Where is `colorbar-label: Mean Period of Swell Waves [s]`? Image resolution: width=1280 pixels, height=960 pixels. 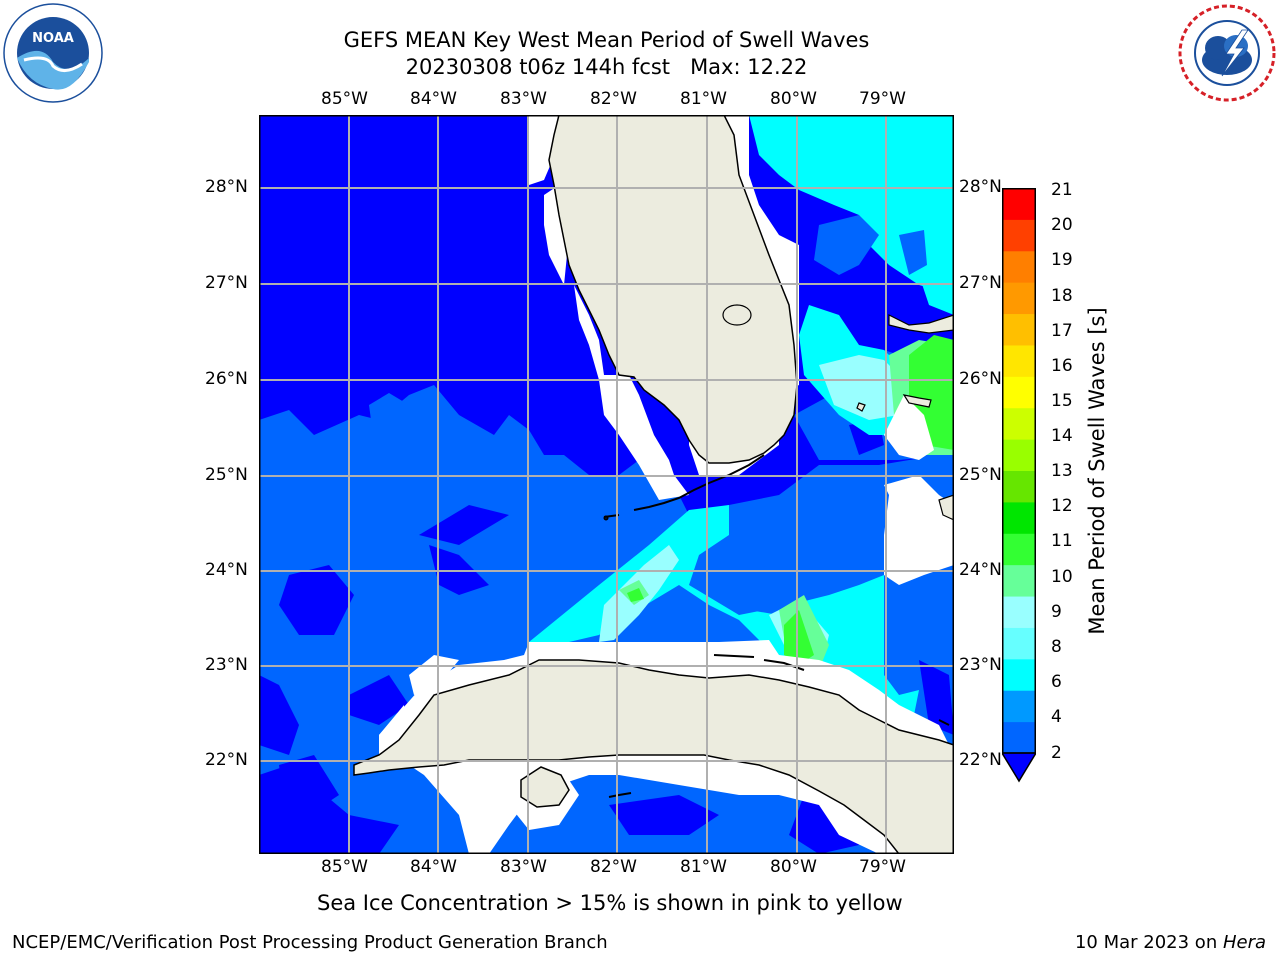 colorbar-label: Mean Period of Swell Waves [s] is located at coordinates (1097, 471).